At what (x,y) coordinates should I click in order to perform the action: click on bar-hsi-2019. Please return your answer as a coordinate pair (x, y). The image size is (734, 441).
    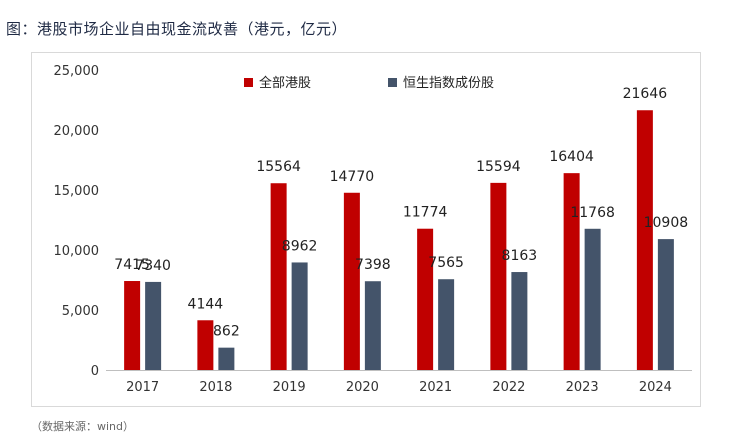
    Looking at the image, I should click on (299, 316).